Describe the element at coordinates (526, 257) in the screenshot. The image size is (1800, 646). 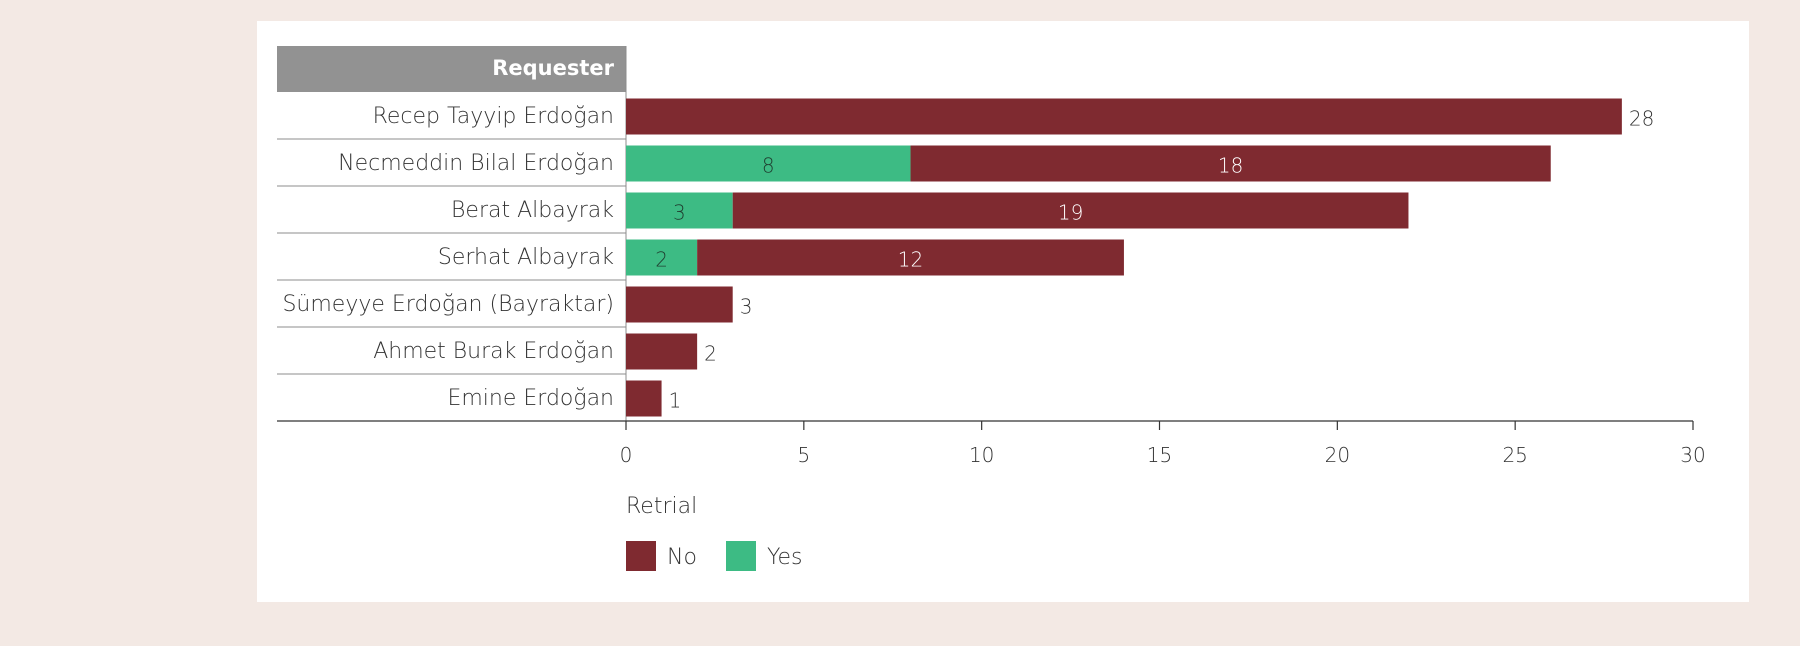
I see `category-label: Serhat Albayrak` at that location.